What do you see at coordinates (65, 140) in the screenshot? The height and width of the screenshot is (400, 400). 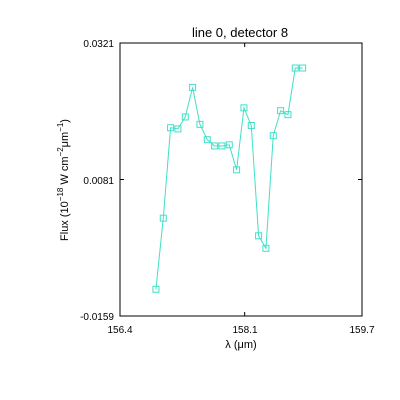 I see `y-axis-label-micron: μm` at bounding box center [65, 140].